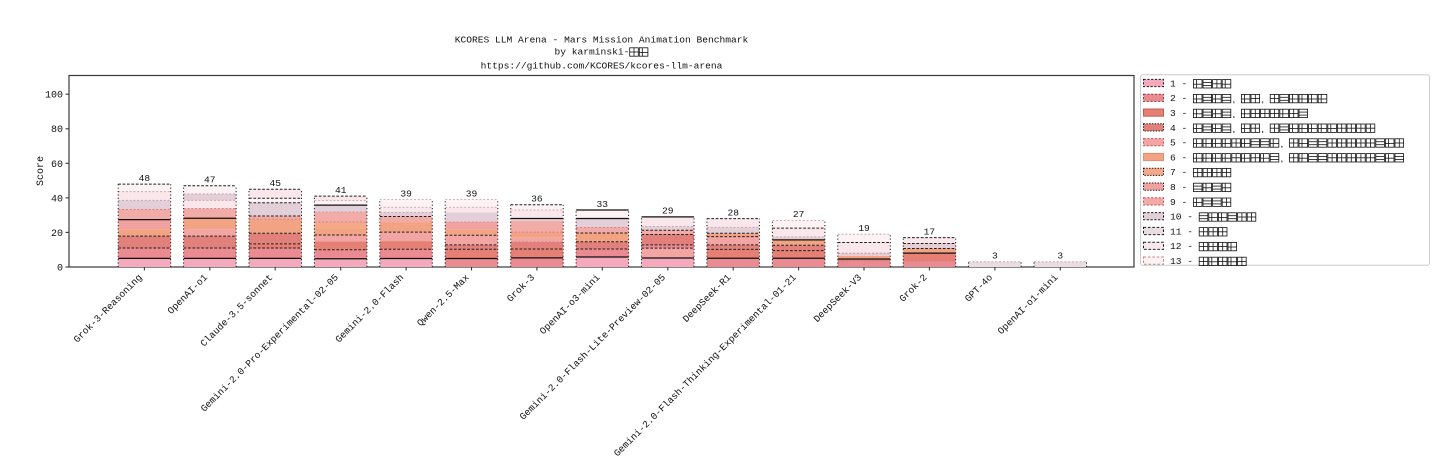 Image resolution: width=1442 pixels, height=471 pixels. Describe the element at coordinates (60, 268) in the screenshot. I see `svg-text: 0` at that location.